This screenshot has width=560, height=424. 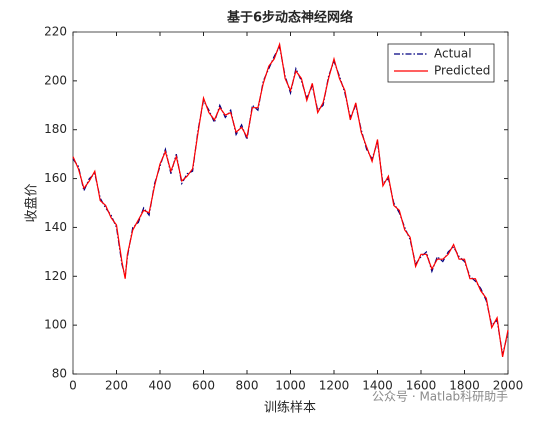 I want to click on legend-label: Actual, so click(x=453, y=54).